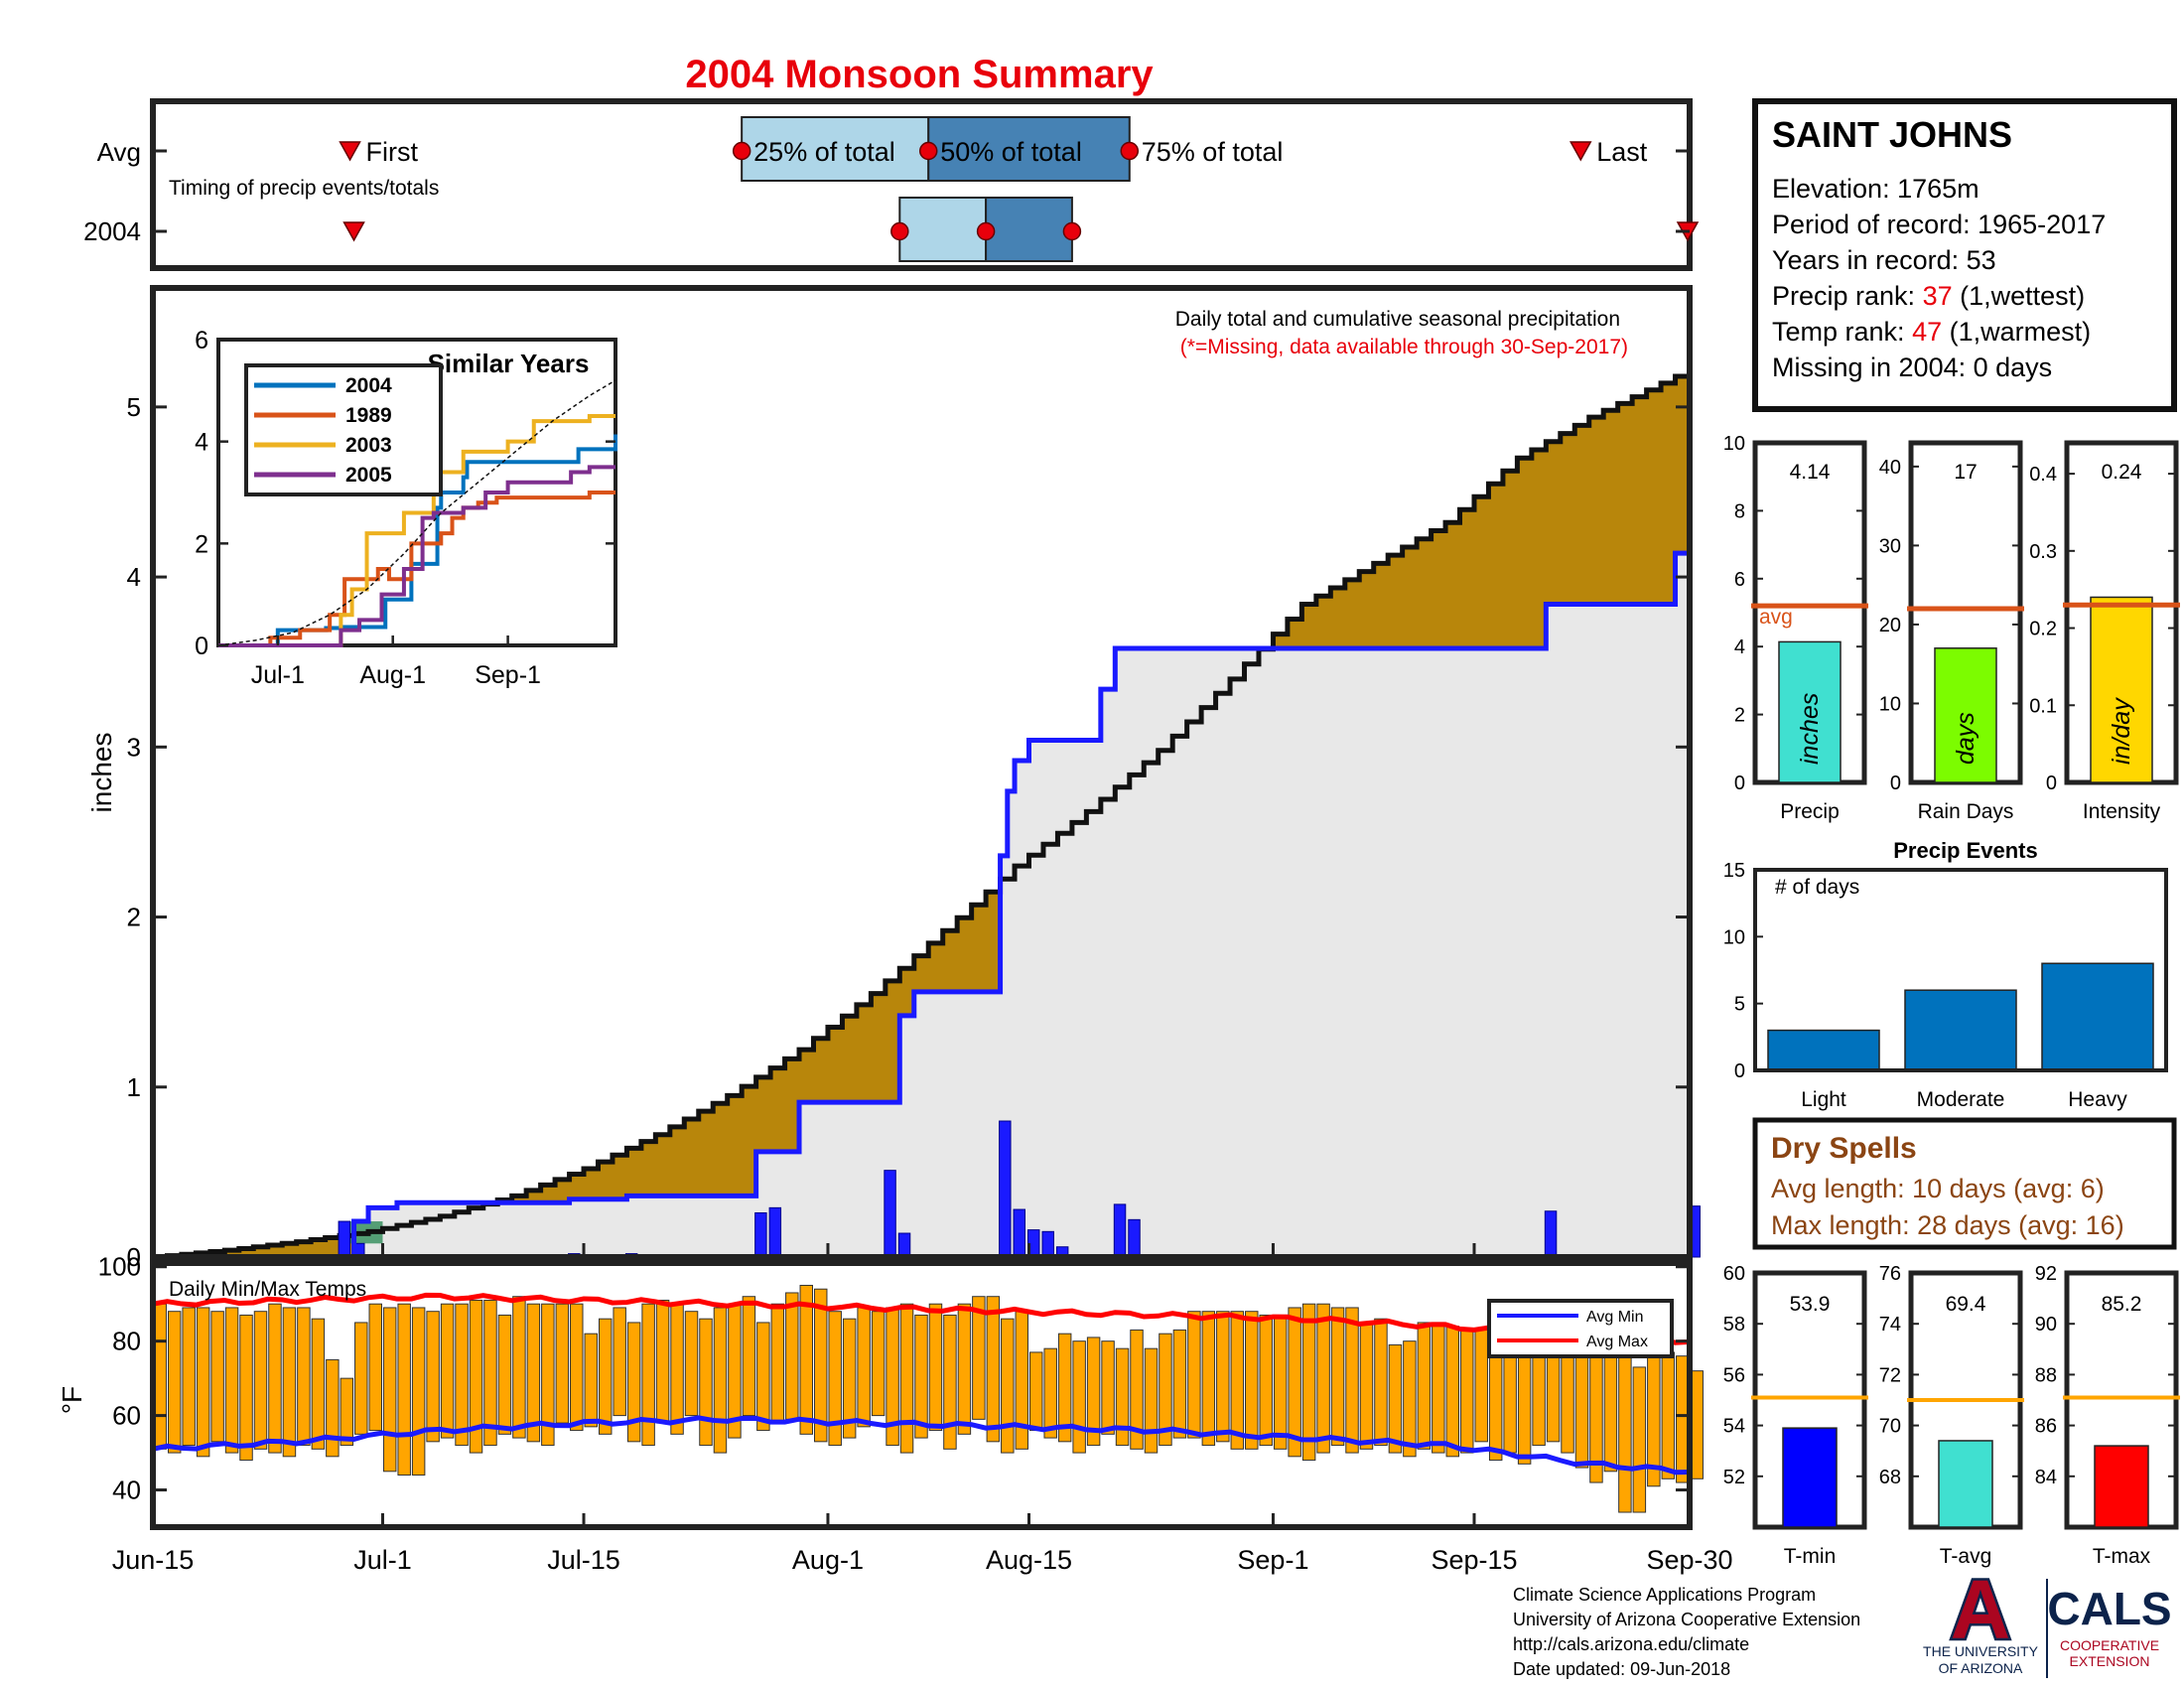  What do you see at coordinates (1931, 332) in the screenshot?
I see `station-temp-rank: Temp rank: 47 (1,warmest)` at bounding box center [1931, 332].